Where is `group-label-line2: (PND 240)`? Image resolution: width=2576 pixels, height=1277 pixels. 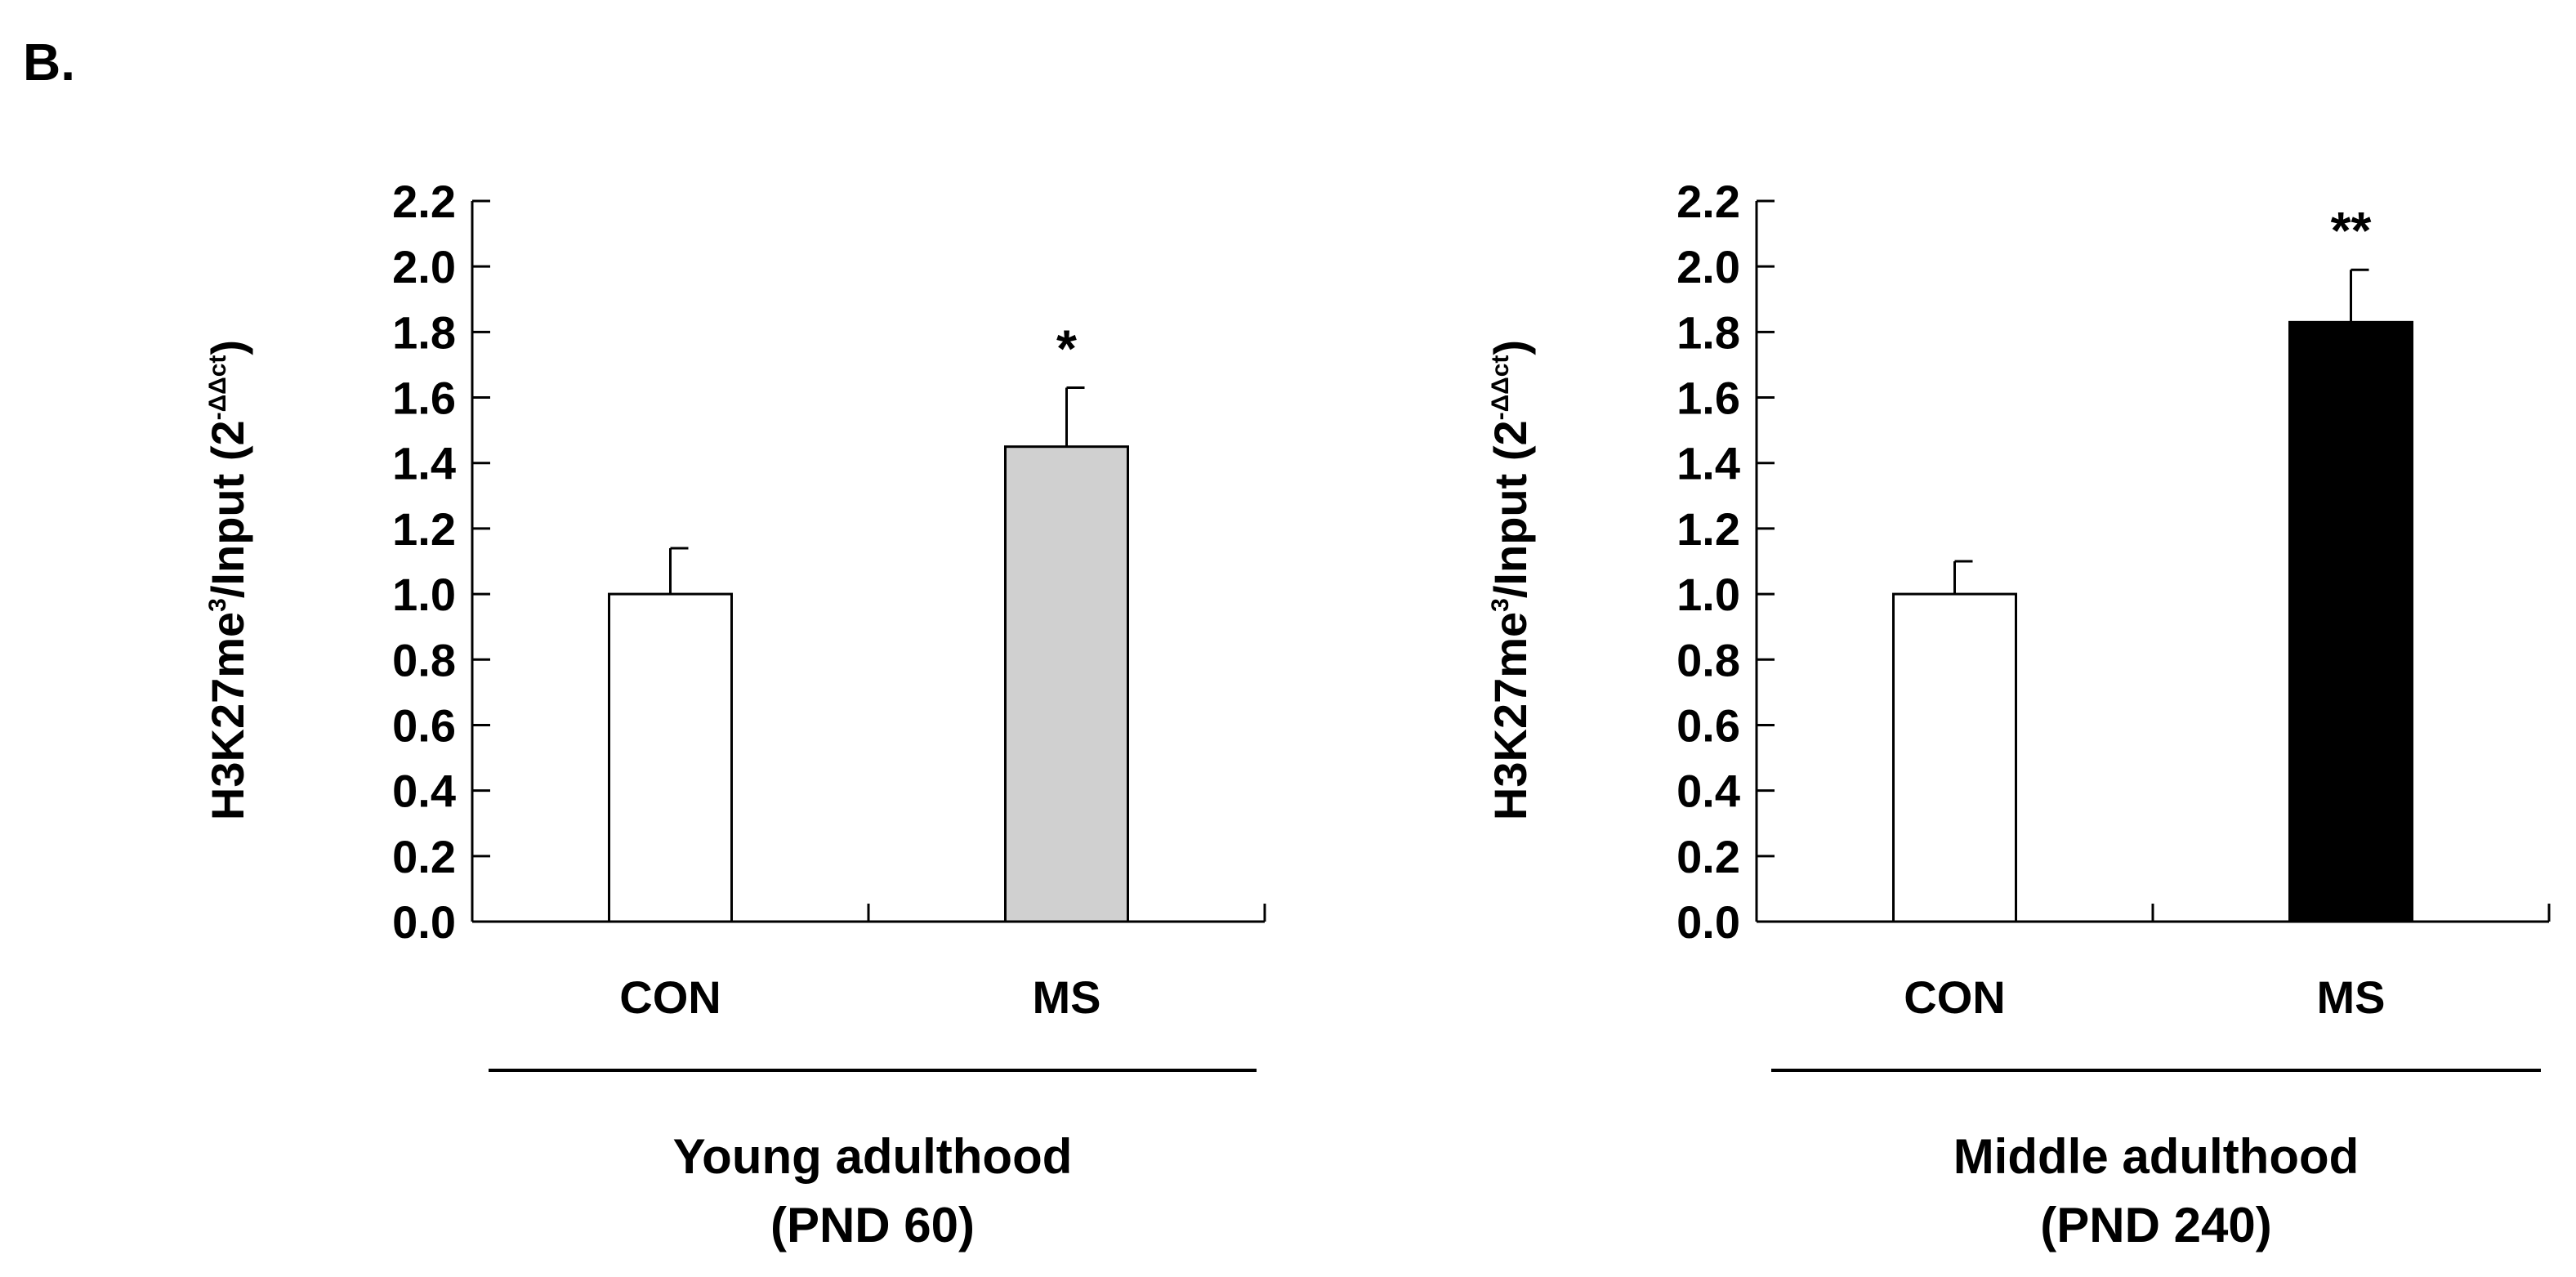 group-label-line2: (PND 240) is located at coordinates (2155, 1225).